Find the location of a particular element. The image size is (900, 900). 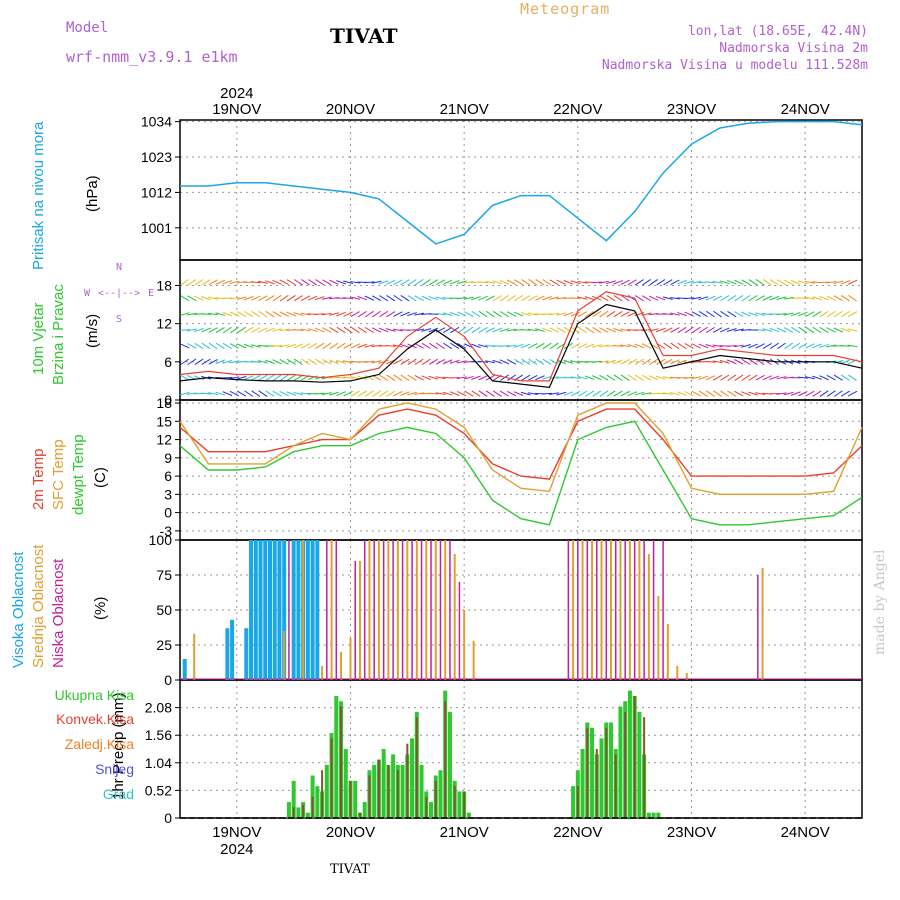

sfc-temp-line is located at coordinates (521, 448).